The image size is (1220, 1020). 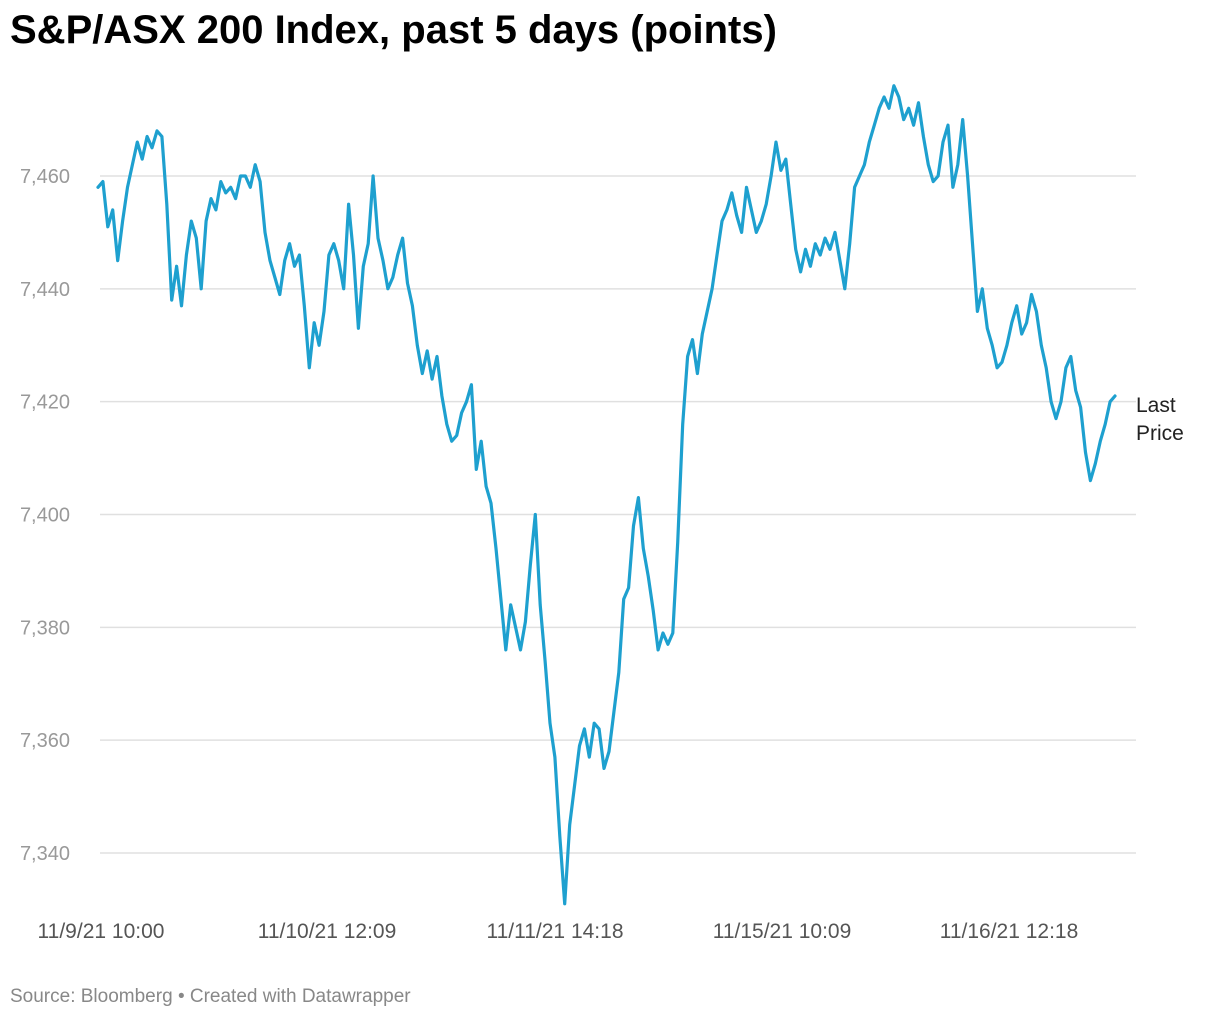 I want to click on y-axis-ticks: 7,340 7,360 7,380 7,400 7,420 7,440 7,460, so click(x=45, y=515).